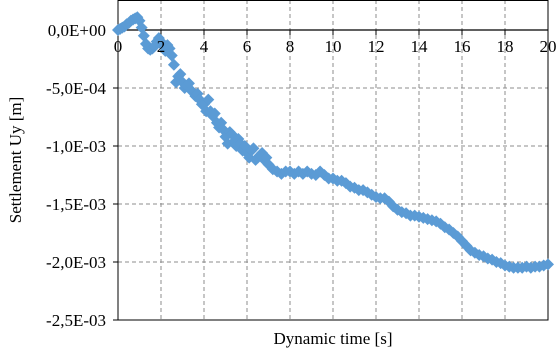 The image size is (558, 352). I want to click on x-tick-label: 2, so click(161, 46).